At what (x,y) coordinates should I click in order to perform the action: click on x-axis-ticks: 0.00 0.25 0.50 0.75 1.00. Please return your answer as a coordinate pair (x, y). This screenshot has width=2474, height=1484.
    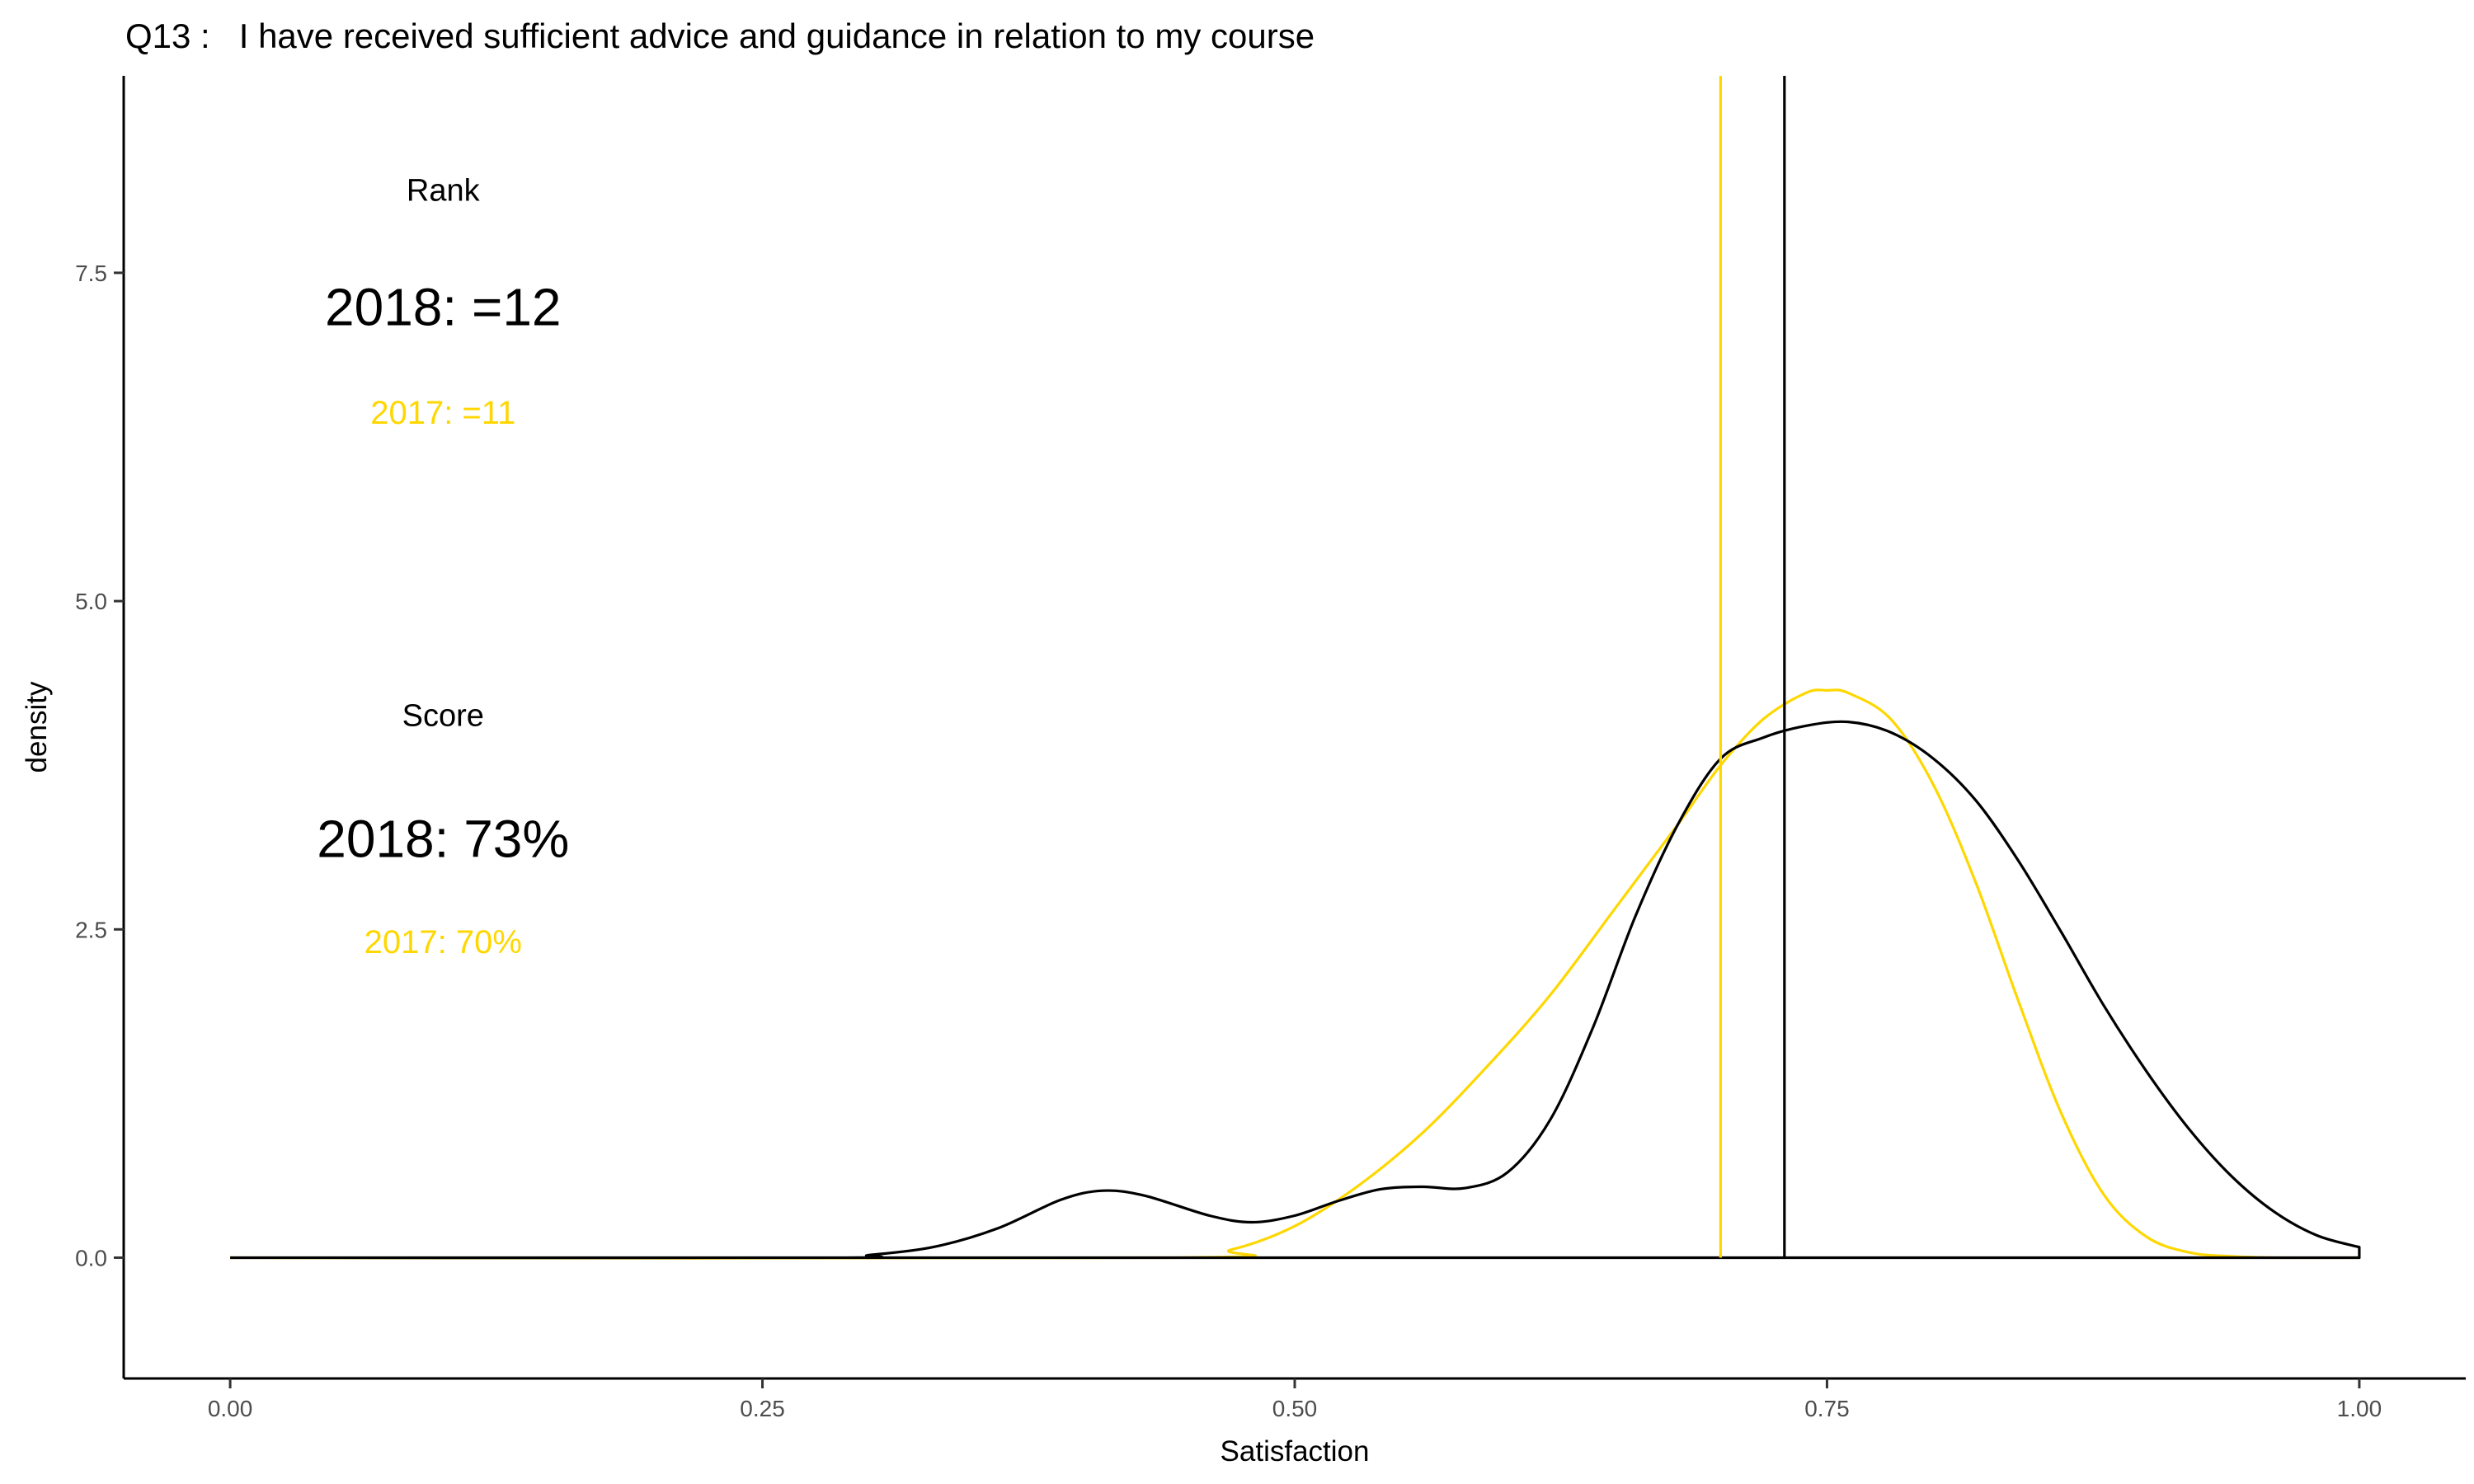
    Looking at the image, I should click on (1295, 1399).